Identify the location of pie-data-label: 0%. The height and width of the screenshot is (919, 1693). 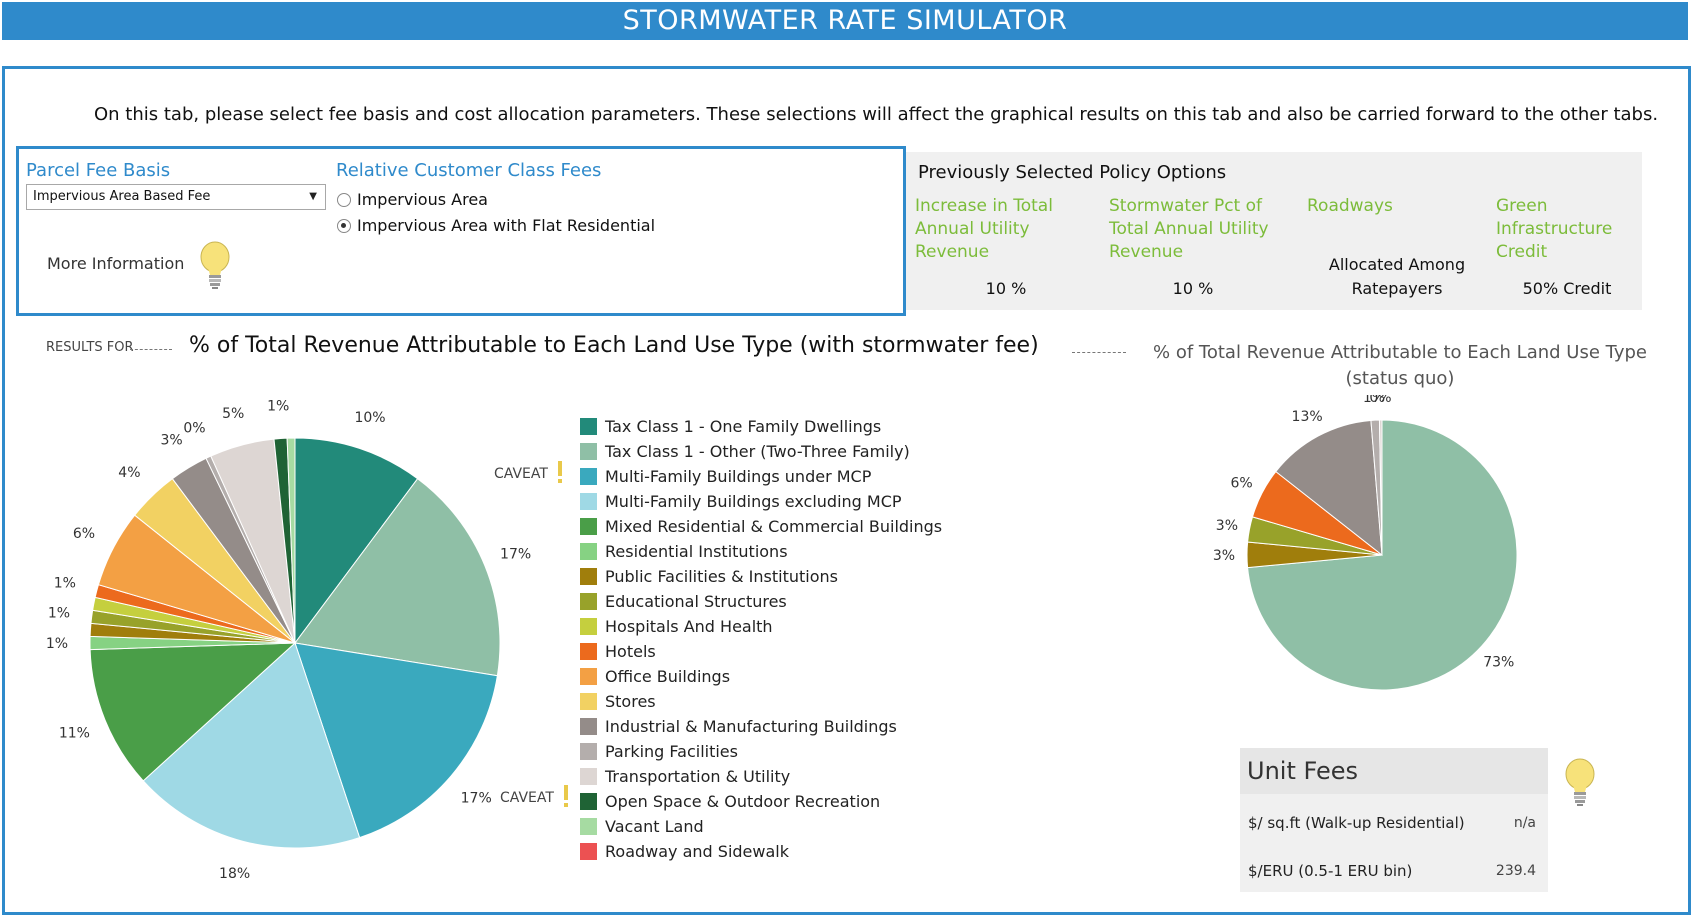
(1380, 400).